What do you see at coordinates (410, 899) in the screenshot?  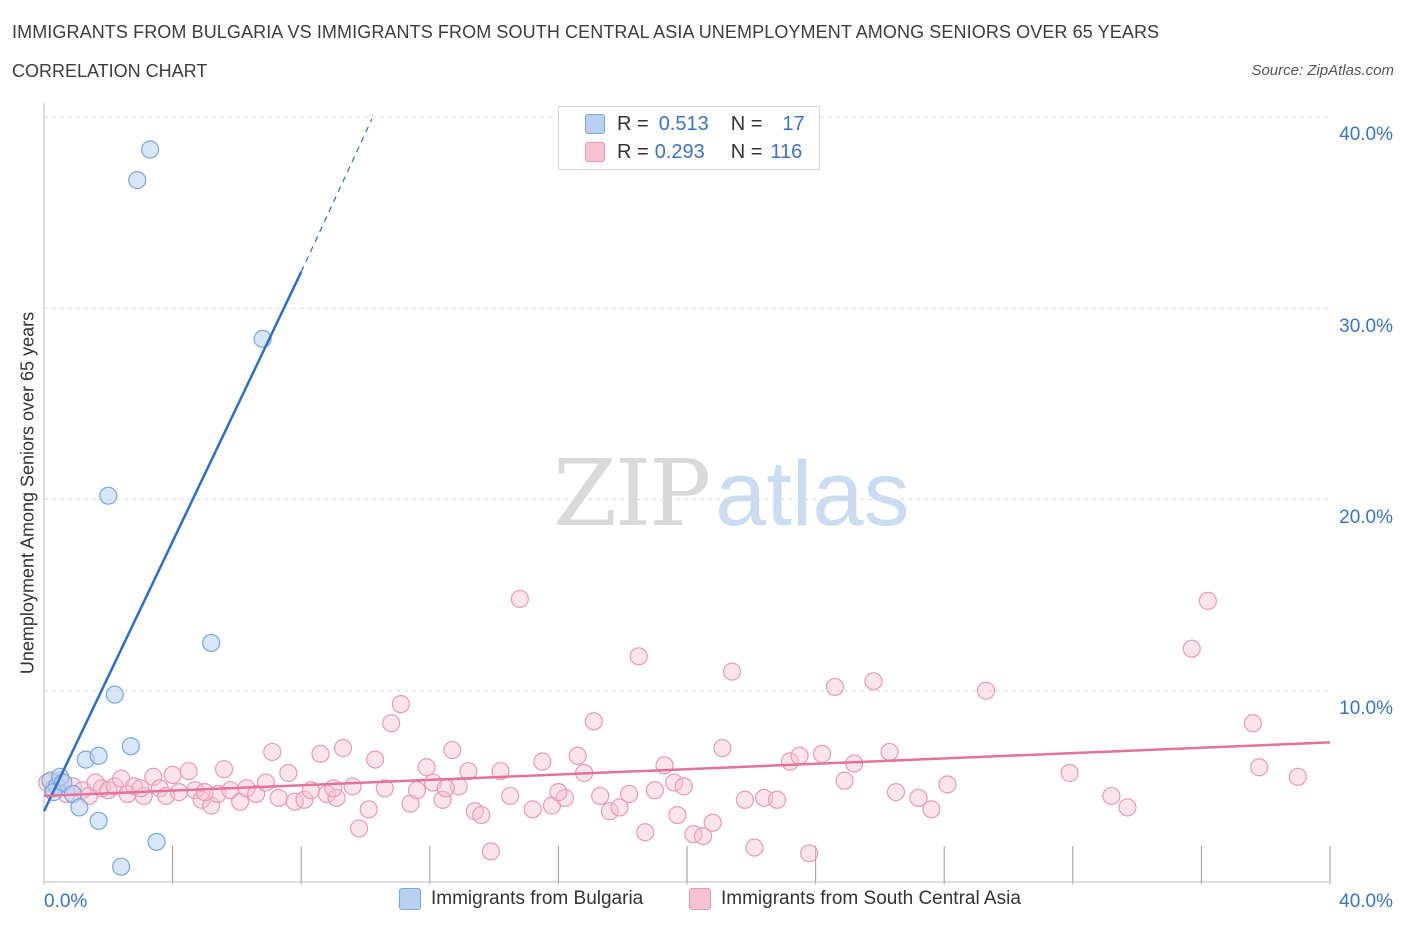 I see `bottom-legend-swatch-bulgaria` at bounding box center [410, 899].